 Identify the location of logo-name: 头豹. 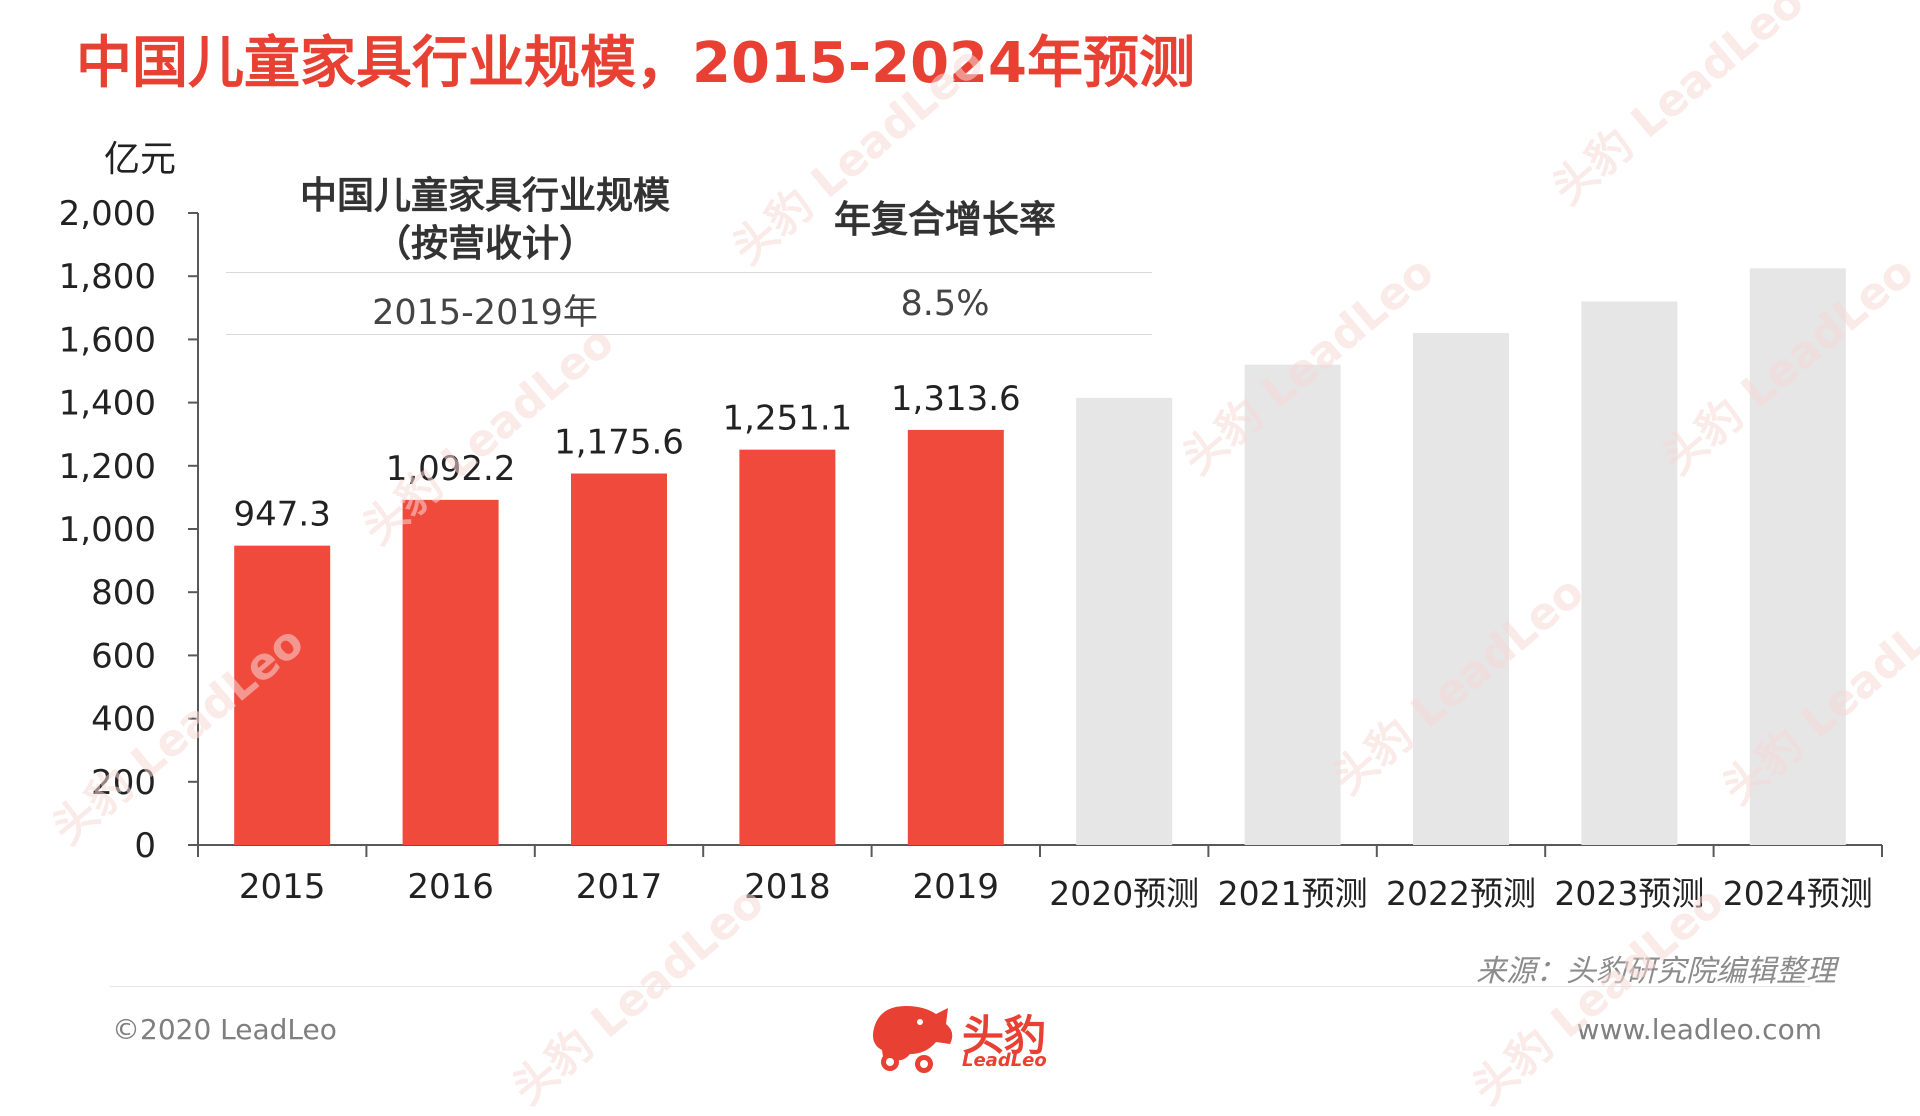
(1004, 1035).